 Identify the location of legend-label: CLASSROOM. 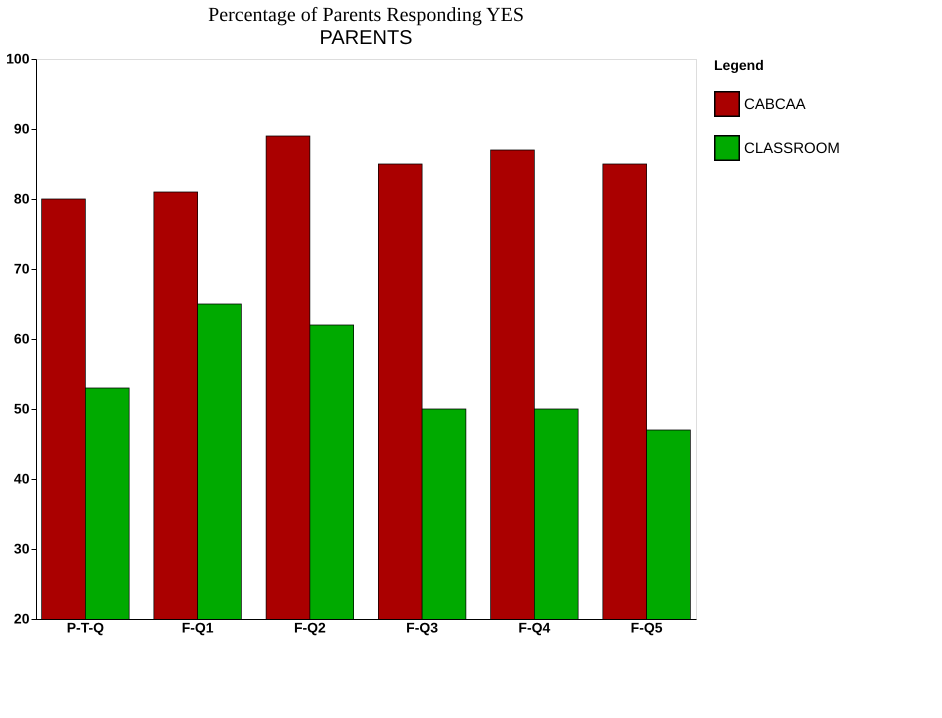
(792, 148).